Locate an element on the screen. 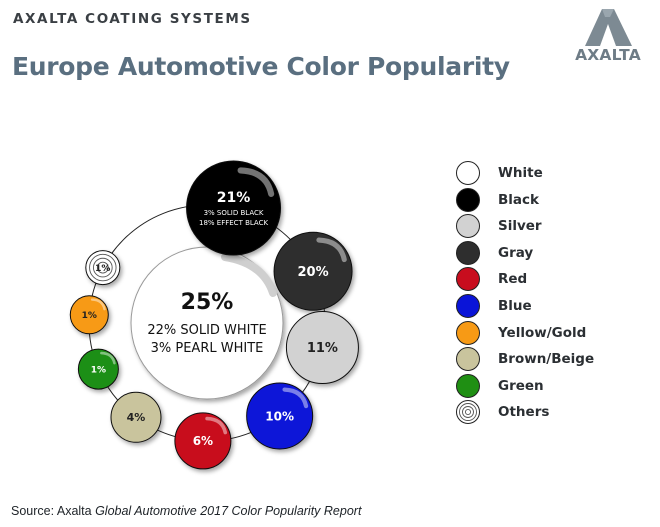  bubble-gray-disc is located at coordinates (313, 271).